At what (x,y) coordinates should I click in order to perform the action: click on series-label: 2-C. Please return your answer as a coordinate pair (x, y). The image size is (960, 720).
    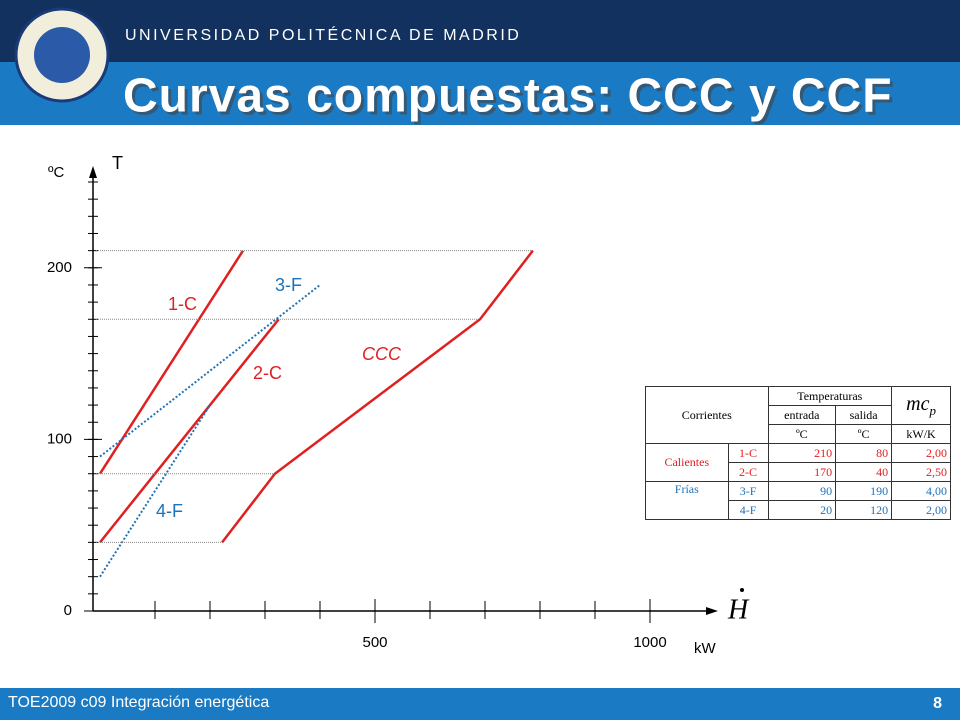
    Looking at the image, I should click on (267, 373).